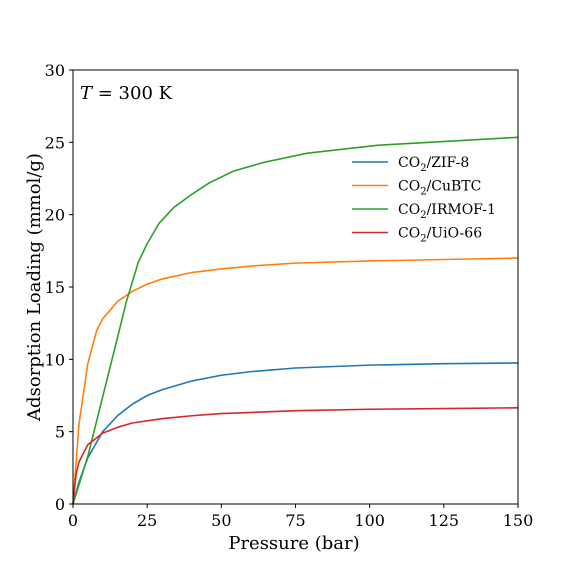 The width and height of the screenshot is (576, 576). Describe the element at coordinates (34, 287) in the screenshot. I see `y-axis-label: Adsorption Loading (mmol/g)` at that location.